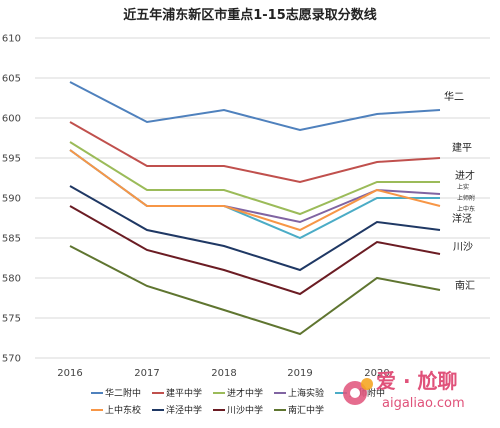 This screenshot has width=500, height=428. I want to click on legend-entry: 洋泾中学, so click(184, 410).